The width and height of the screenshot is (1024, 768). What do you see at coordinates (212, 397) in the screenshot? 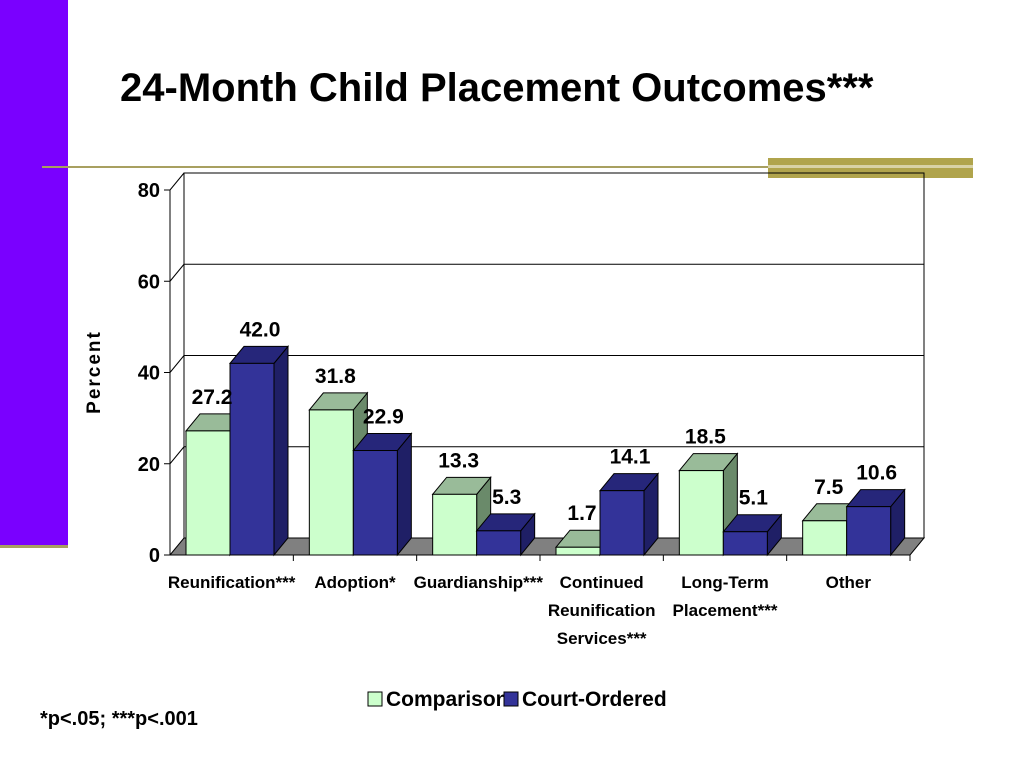
I see `data-label: 27.2` at bounding box center [212, 397].